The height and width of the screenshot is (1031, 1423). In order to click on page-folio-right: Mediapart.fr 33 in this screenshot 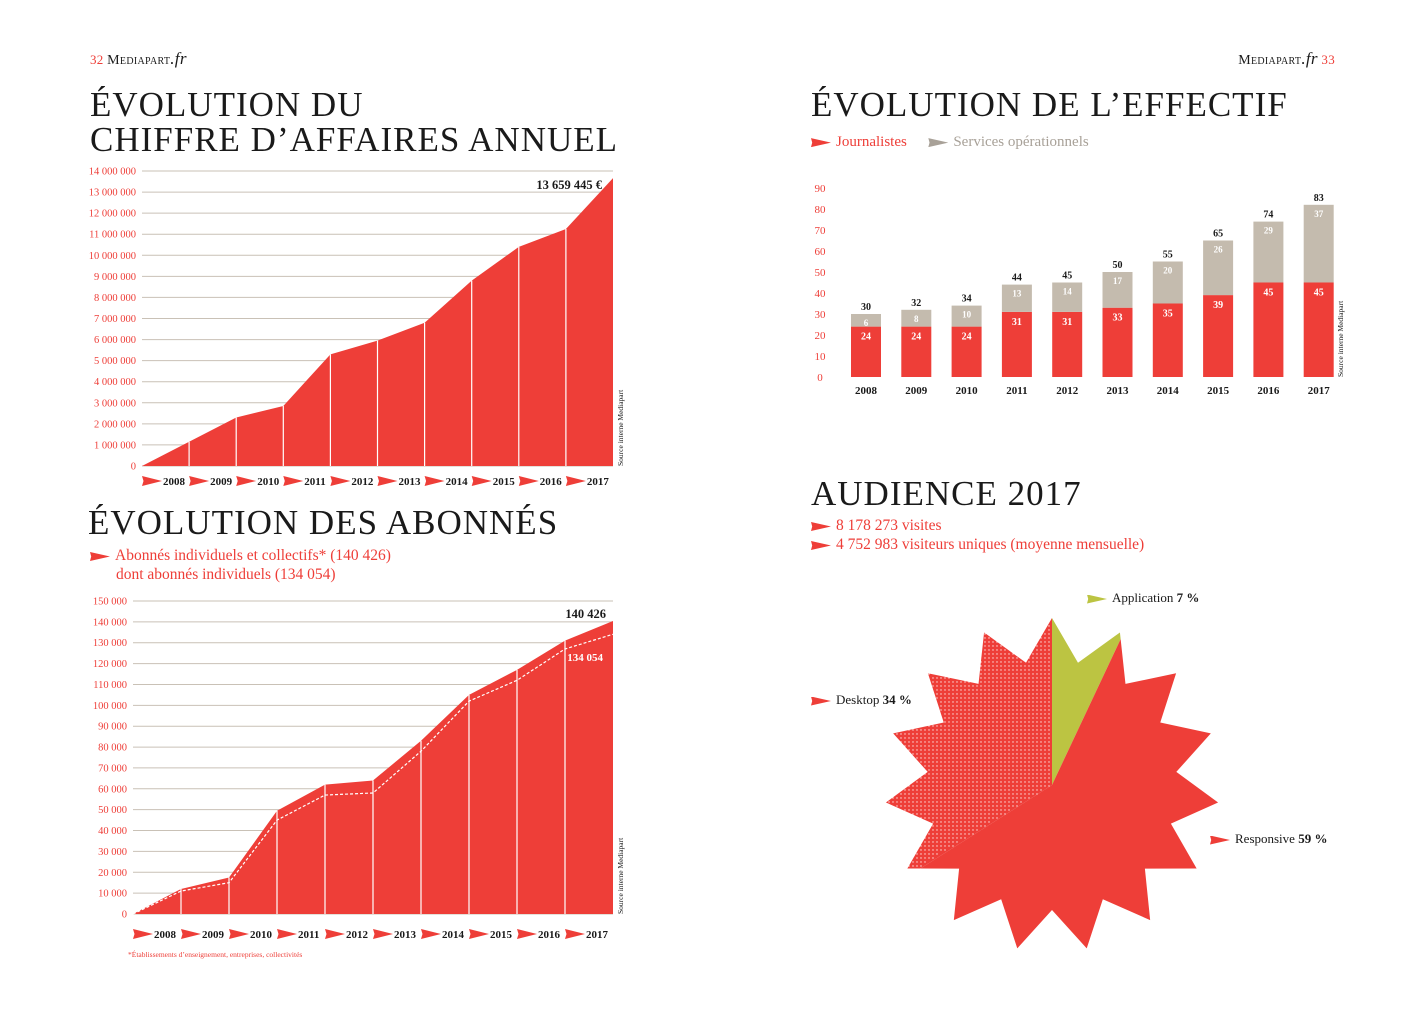, I will do `click(1286, 59)`.